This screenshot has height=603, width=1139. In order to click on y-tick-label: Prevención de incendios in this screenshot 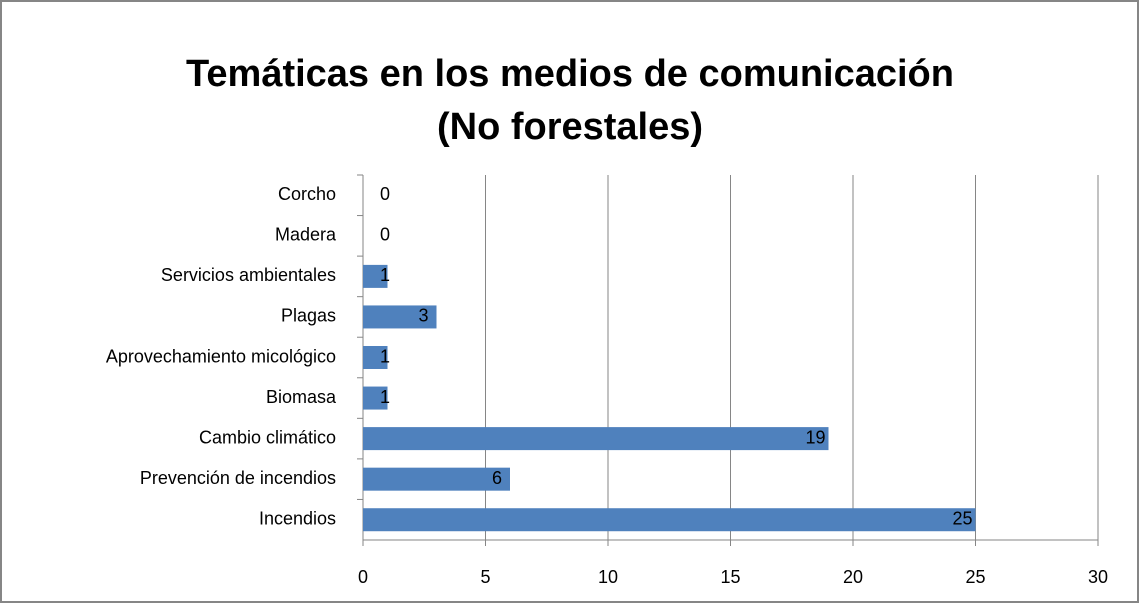, I will do `click(238, 478)`.